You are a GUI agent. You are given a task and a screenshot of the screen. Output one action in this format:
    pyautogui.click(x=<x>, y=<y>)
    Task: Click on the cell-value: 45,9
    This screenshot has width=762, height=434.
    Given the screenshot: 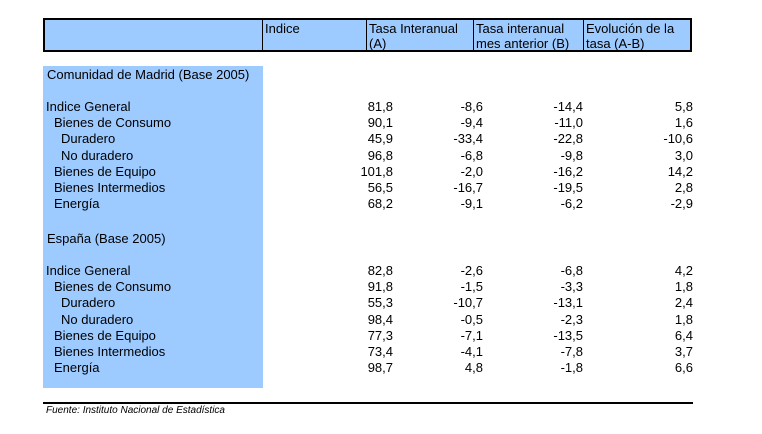 What is the action you would take?
    pyautogui.click(x=380, y=139)
    